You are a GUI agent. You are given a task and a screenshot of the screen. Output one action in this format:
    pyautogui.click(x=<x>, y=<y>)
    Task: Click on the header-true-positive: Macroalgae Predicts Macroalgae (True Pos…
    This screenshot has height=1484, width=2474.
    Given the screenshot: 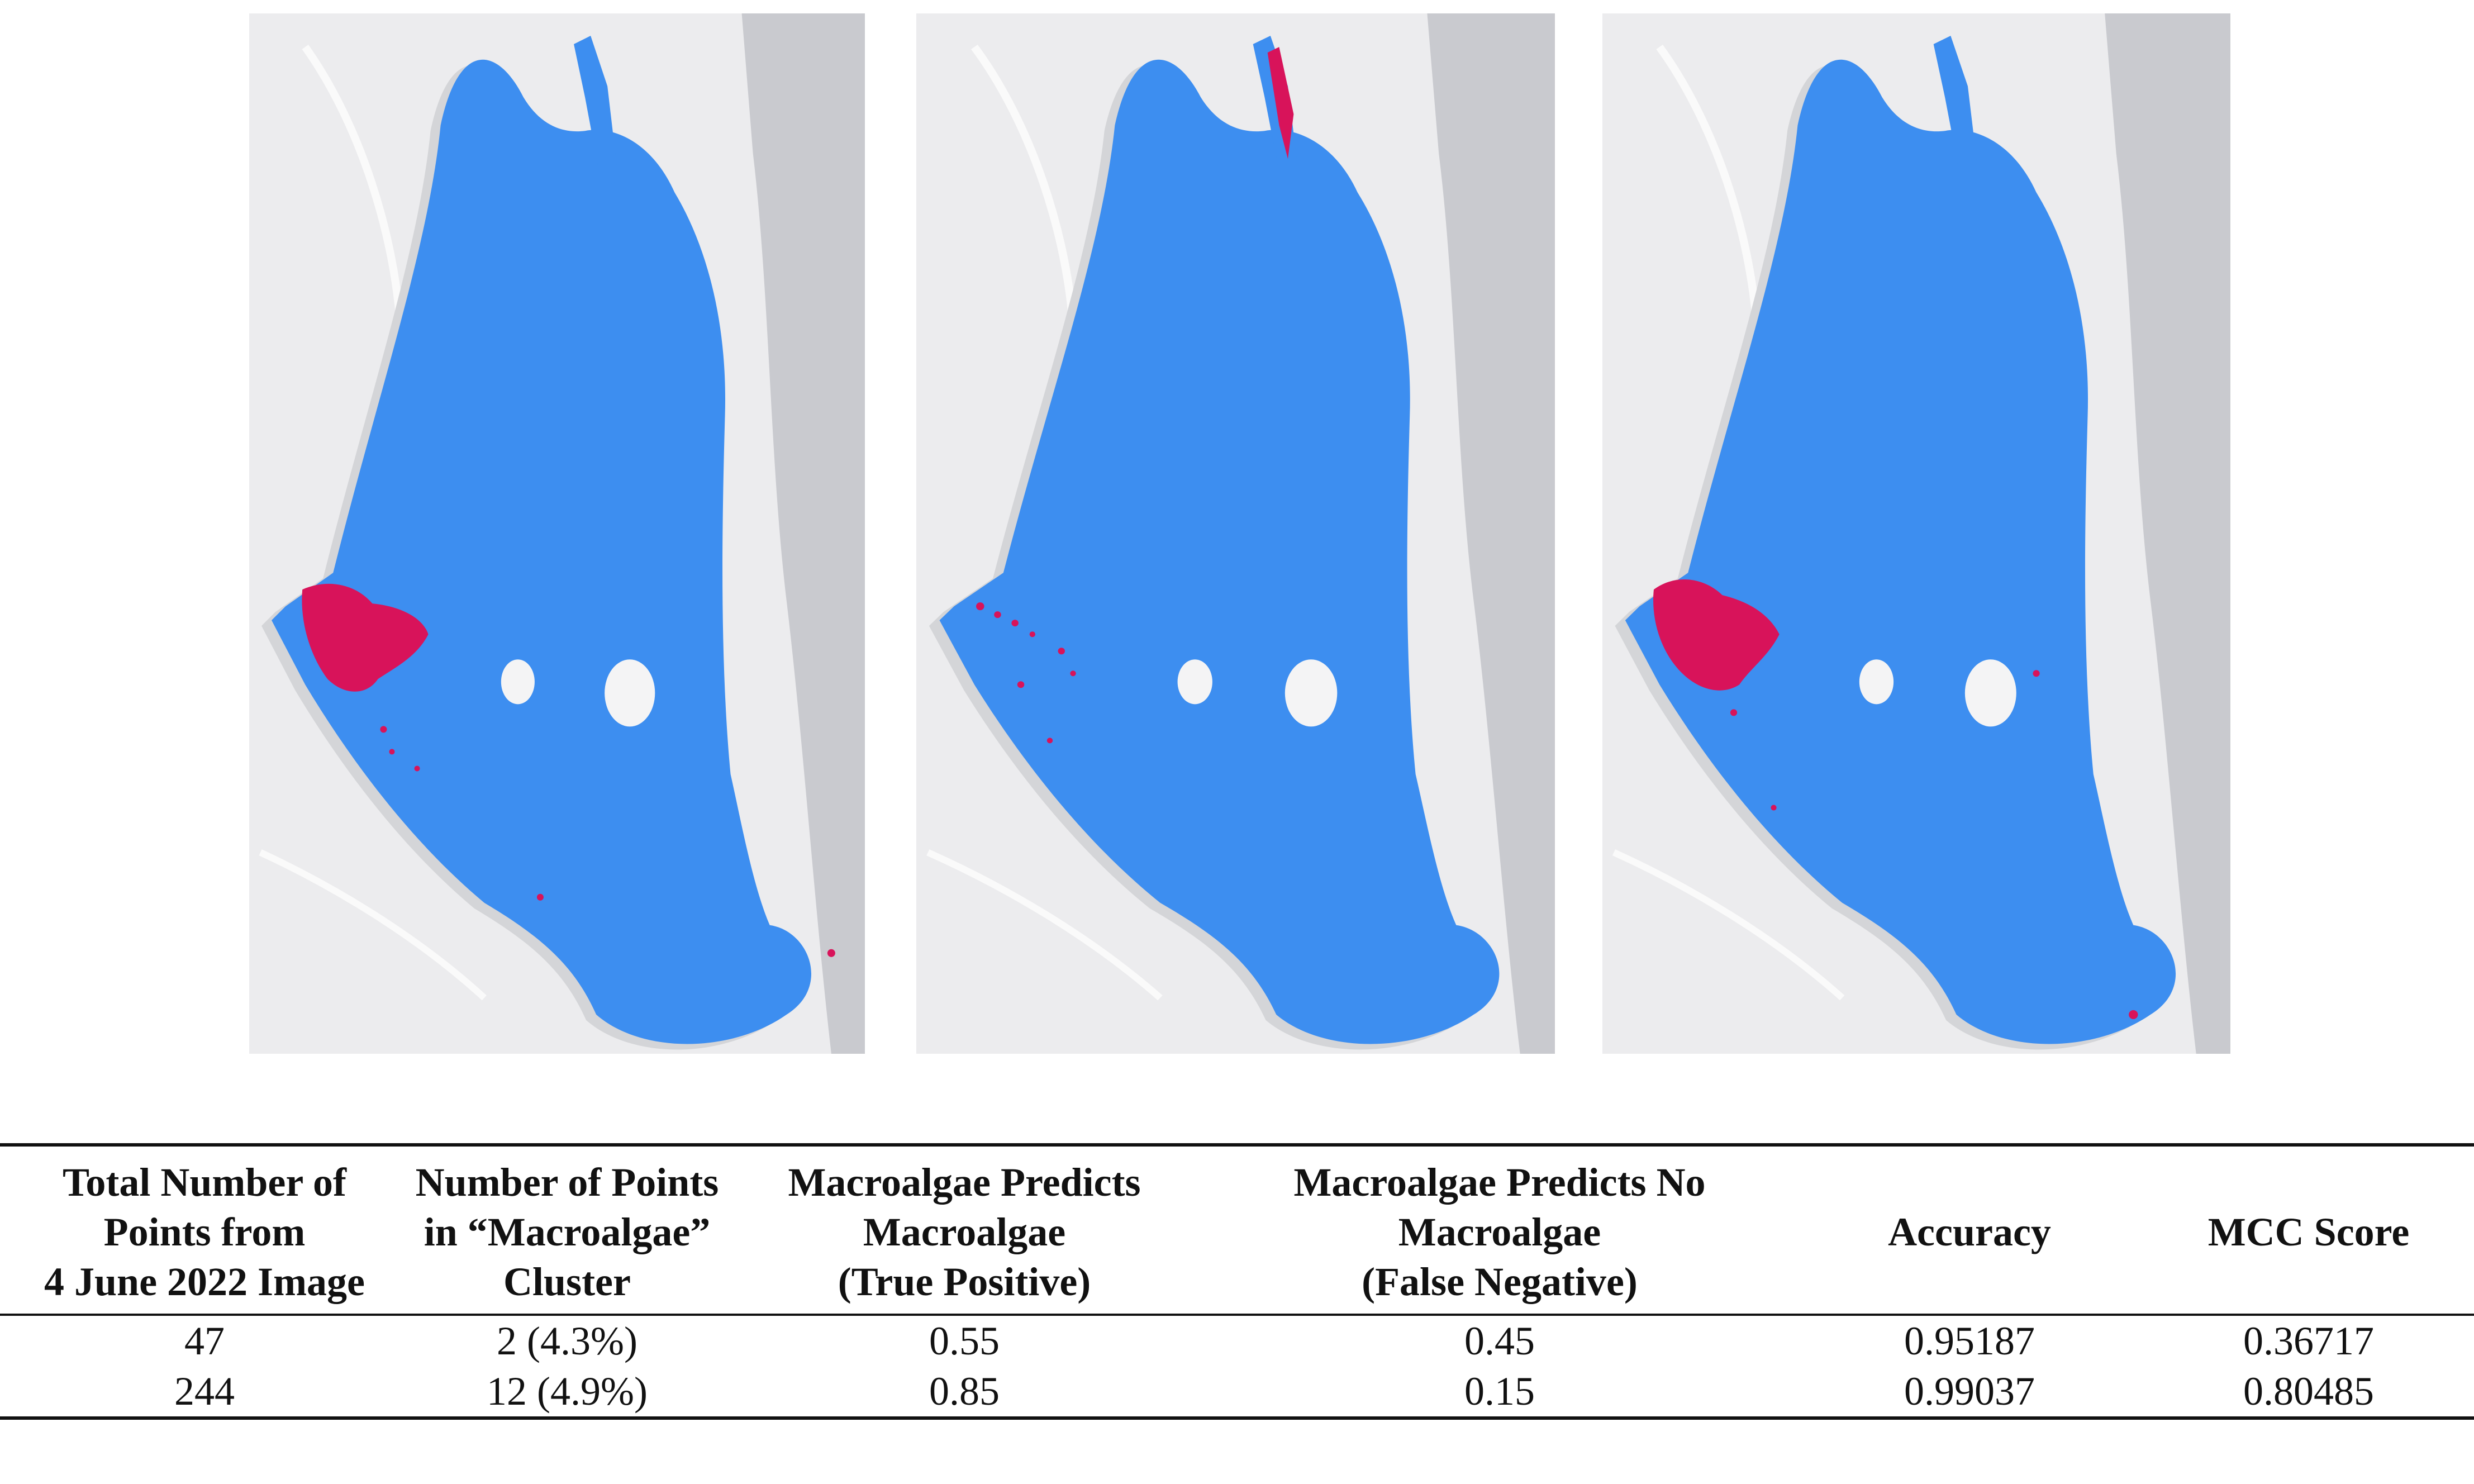 What is the action you would take?
    pyautogui.click(x=964, y=1232)
    